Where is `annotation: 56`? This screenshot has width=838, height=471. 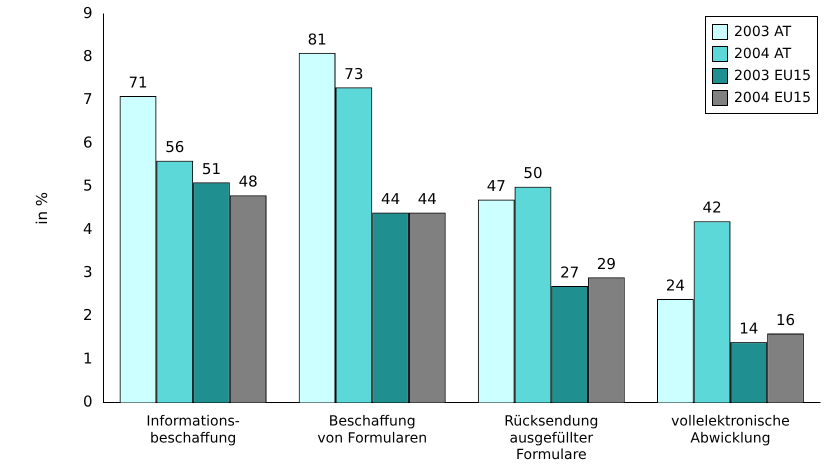 annotation: 56 is located at coordinates (174, 147).